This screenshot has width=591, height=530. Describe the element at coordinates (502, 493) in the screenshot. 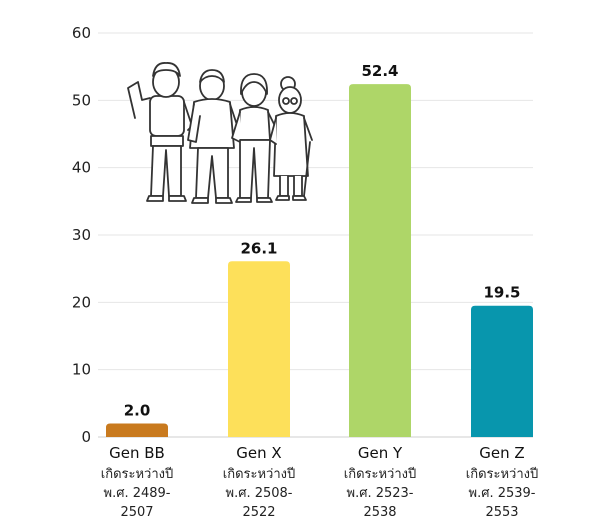

I see `category-sublabel: พ.ศ. 2539-` at that location.